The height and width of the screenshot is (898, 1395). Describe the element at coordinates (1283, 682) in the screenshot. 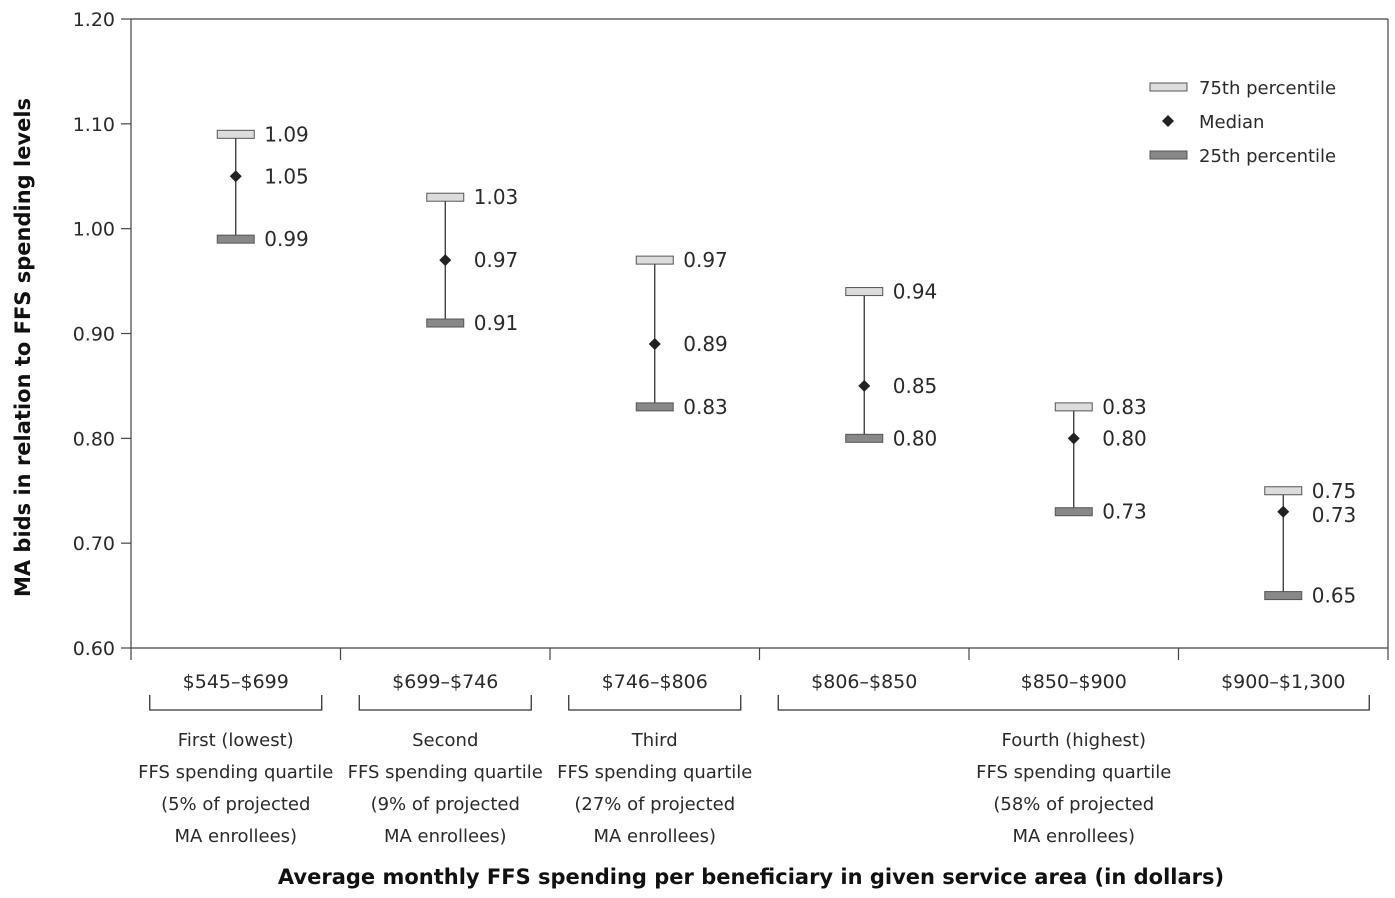

I see `x-category-label: $900–$1,300` at that location.